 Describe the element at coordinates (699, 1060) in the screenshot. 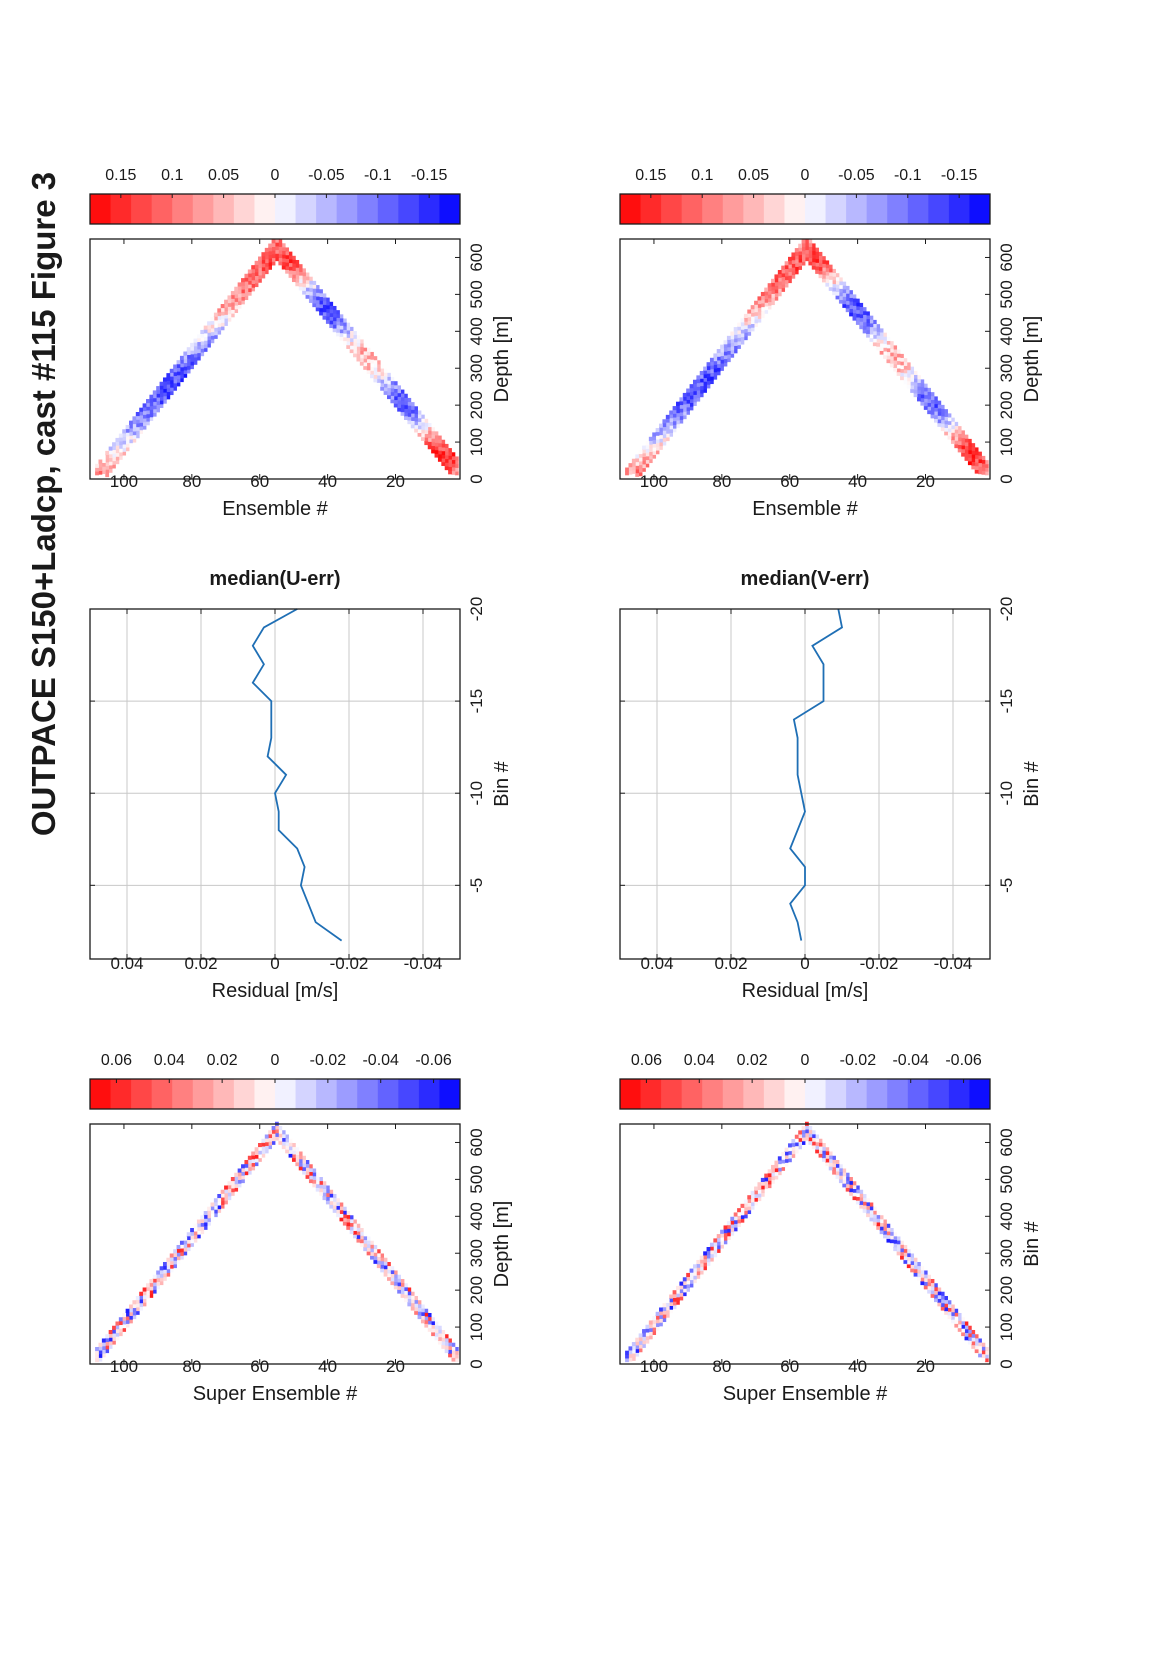

I see `colorbar-tick-label: 0.04` at that location.